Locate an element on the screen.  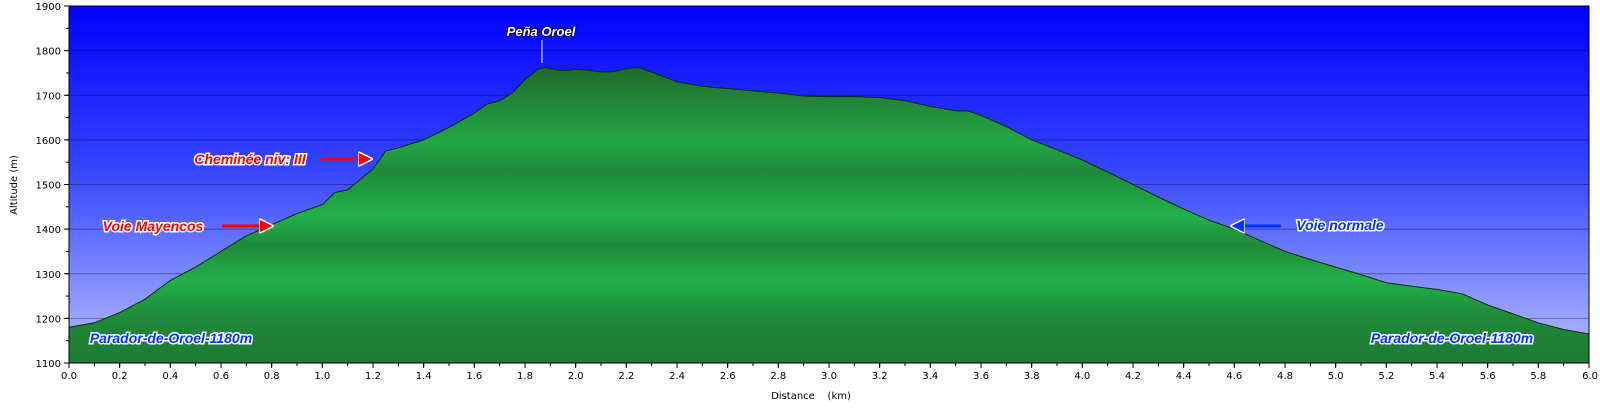
x-tick-label: 4.2 is located at coordinates (1133, 376).